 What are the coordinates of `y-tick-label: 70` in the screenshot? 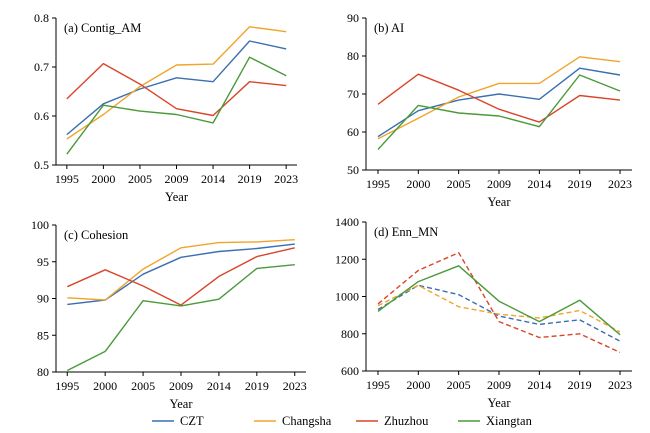 It's located at (353, 94).